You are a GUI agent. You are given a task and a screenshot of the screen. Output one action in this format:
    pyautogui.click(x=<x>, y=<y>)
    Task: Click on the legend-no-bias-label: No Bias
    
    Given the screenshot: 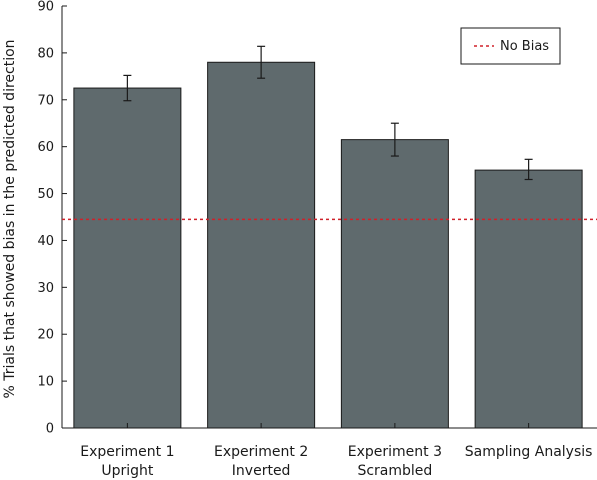 What is the action you would take?
    pyautogui.click(x=524, y=46)
    